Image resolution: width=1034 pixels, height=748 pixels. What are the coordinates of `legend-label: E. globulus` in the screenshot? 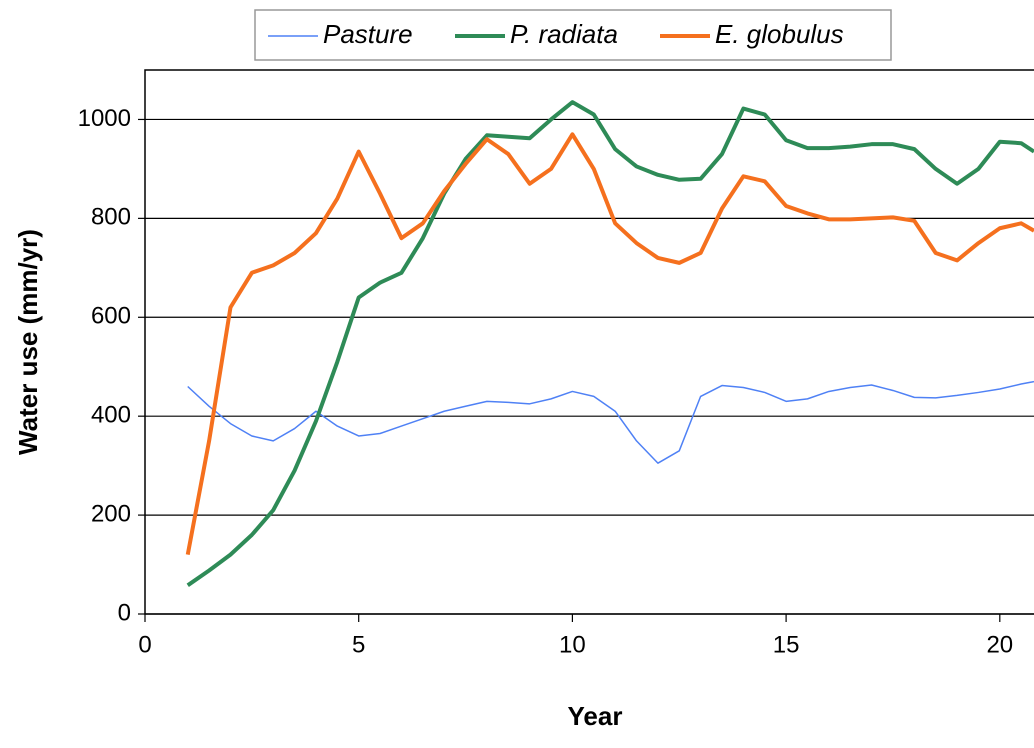 It's located at (779, 34).